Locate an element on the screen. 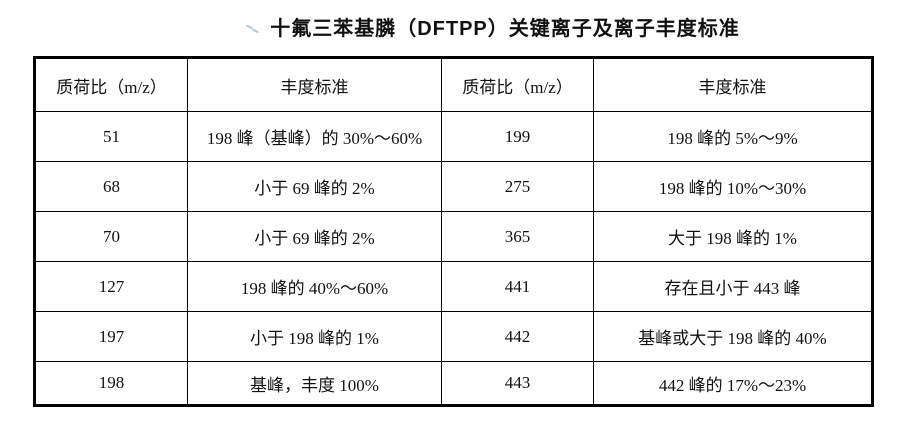 The width and height of the screenshot is (916, 424). abundance-cell: 大于 198 峰的 1% is located at coordinates (733, 236).